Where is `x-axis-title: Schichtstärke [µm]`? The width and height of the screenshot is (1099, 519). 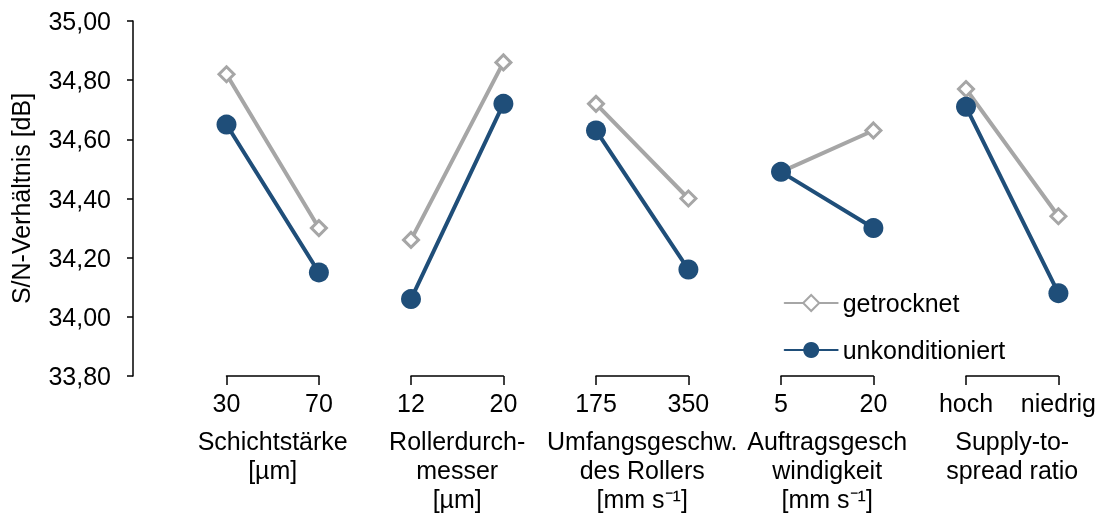 x-axis-title: Schichtstärke [µm] is located at coordinates (272, 455).